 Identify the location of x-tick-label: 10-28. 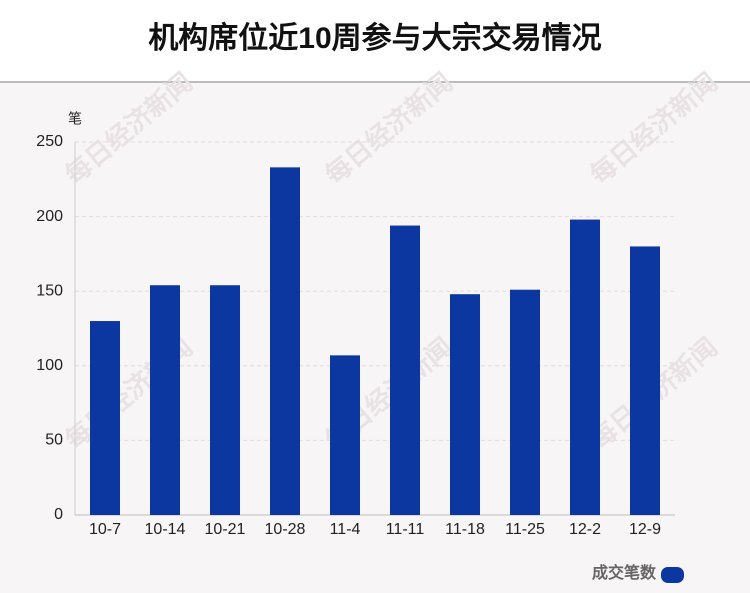
(285, 529).